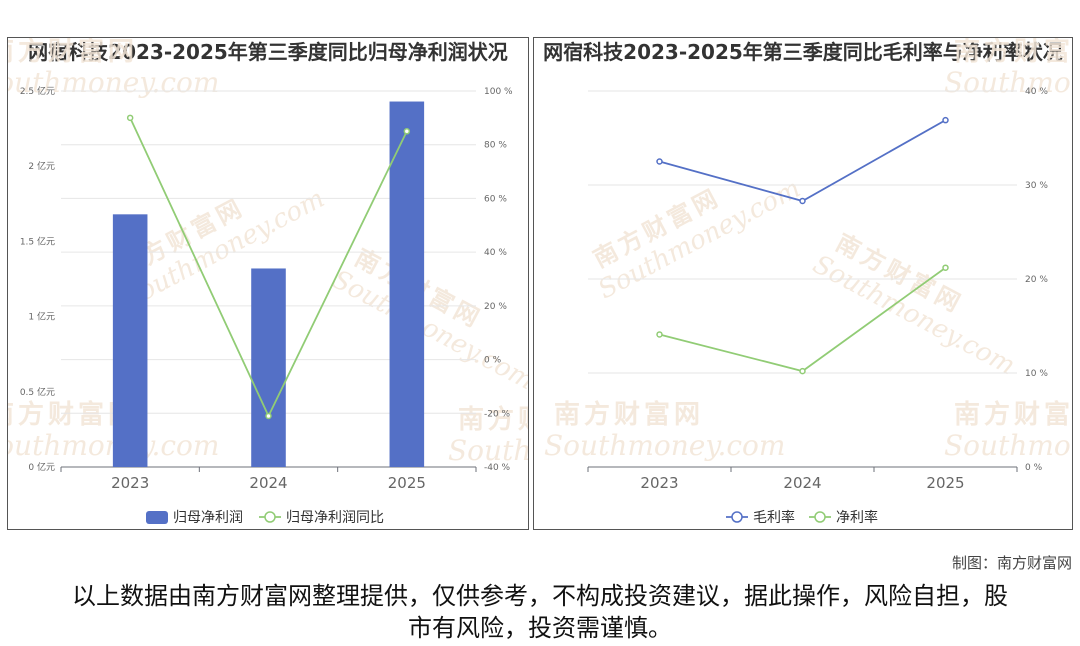 The height and width of the screenshot is (646, 1080). I want to click on chart-title: 网宿科技2023-2025年第三季度同比归母净利润状况, so click(268, 52).